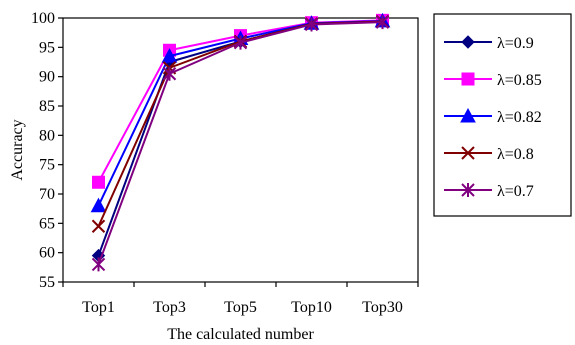  What do you see at coordinates (47, 77) in the screenshot?
I see `y-tick-label: 90` at bounding box center [47, 77].